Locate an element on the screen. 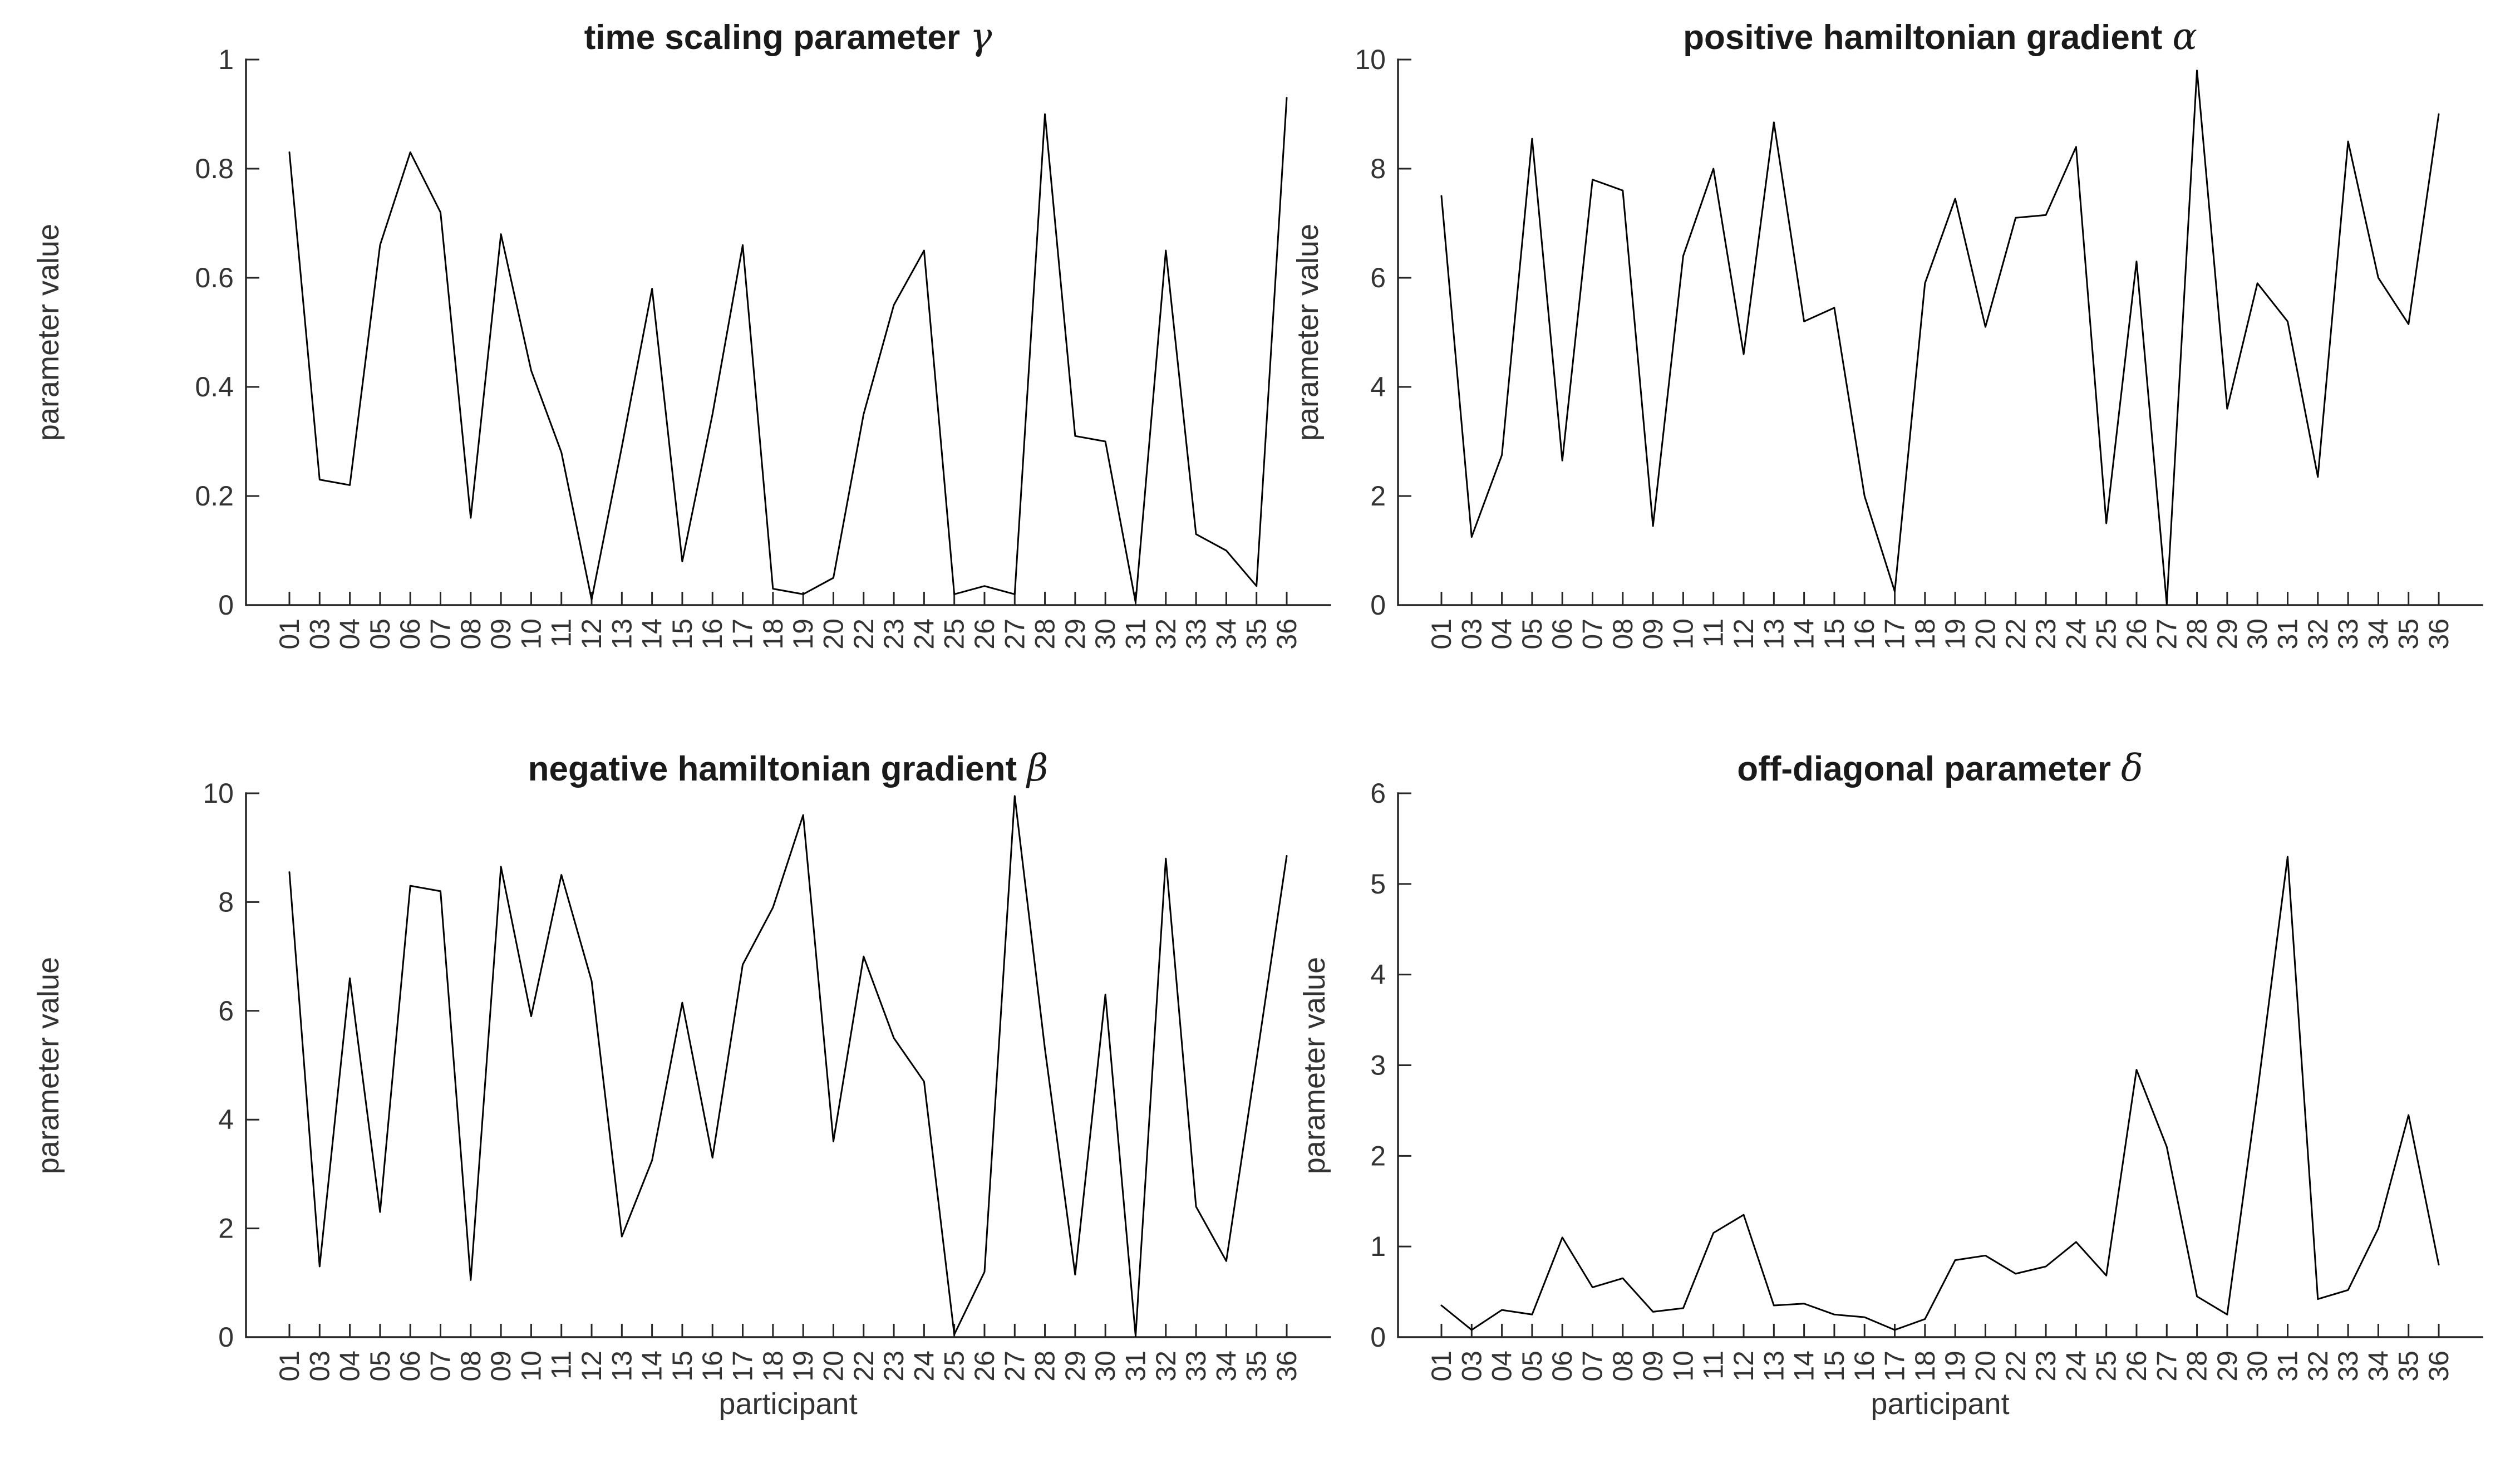 Image resolution: width=2520 pixels, height=1468 pixels. x-tick-label: 27 is located at coordinates (1014, 634).